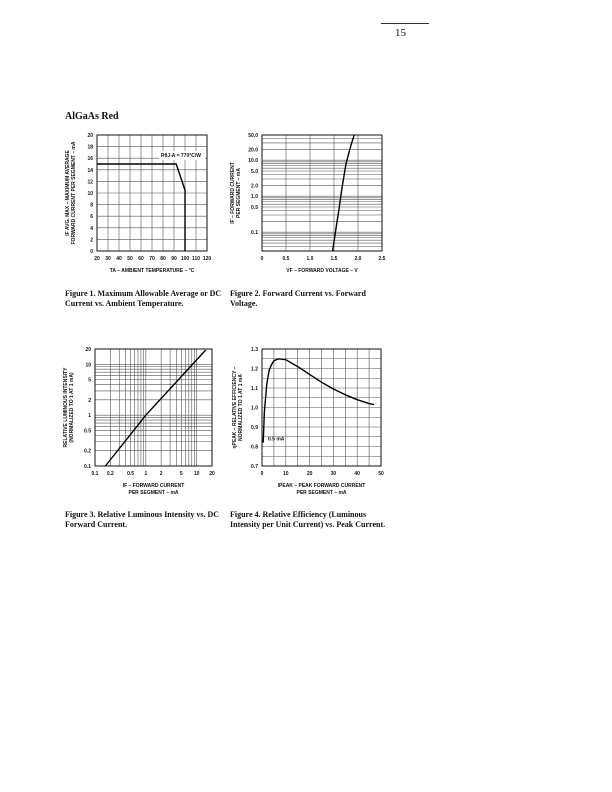 The image size is (612, 792). What do you see at coordinates (276, 440) in the screenshot?
I see `annotation-label: 0.5 mA` at bounding box center [276, 440].